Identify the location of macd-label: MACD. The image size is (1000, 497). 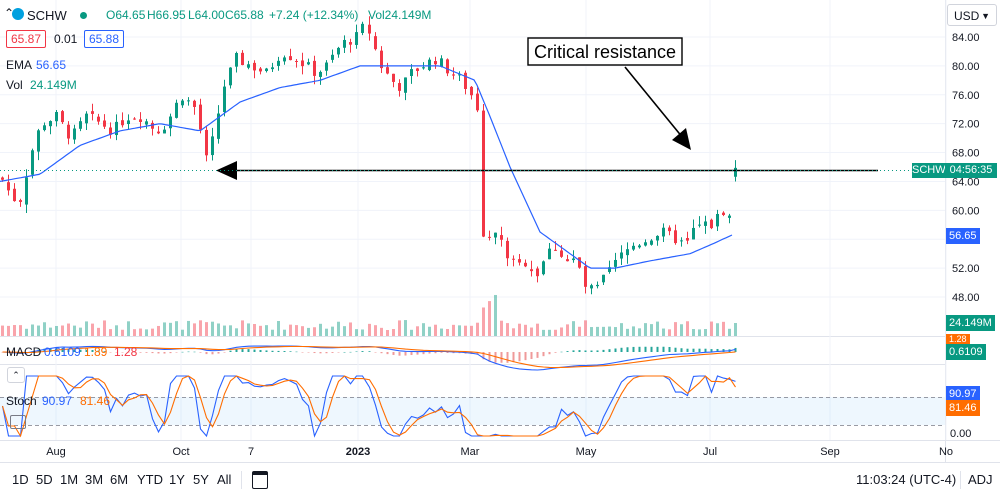
(24, 352).